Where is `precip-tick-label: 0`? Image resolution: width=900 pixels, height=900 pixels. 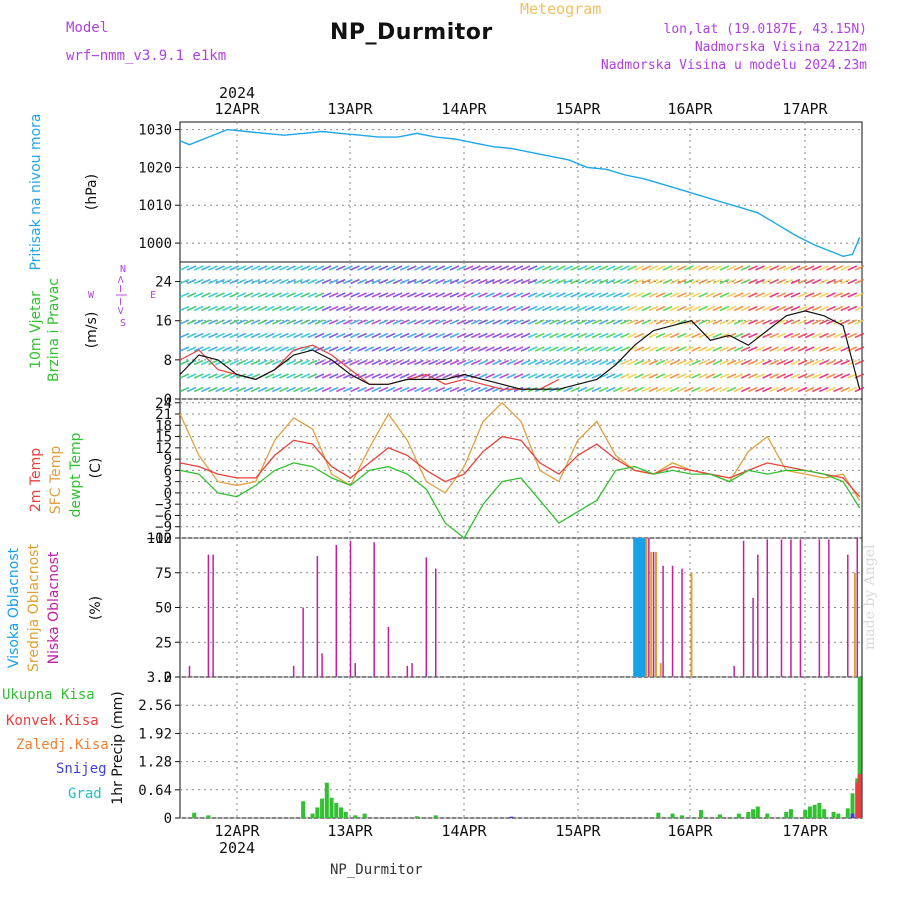 precip-tick-label: 0 is located at coordinates (168, 819).